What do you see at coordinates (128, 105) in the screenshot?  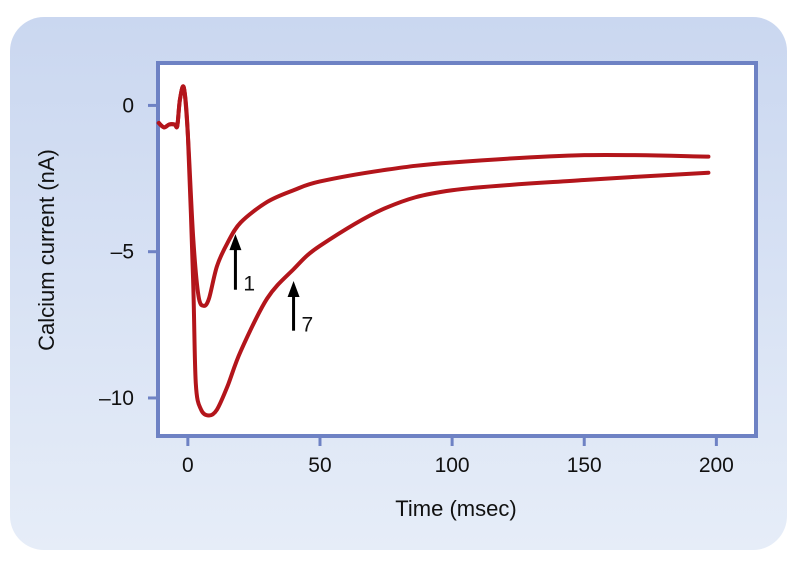 I see `y-tick-label: 0` at bounding box center [128, 105].